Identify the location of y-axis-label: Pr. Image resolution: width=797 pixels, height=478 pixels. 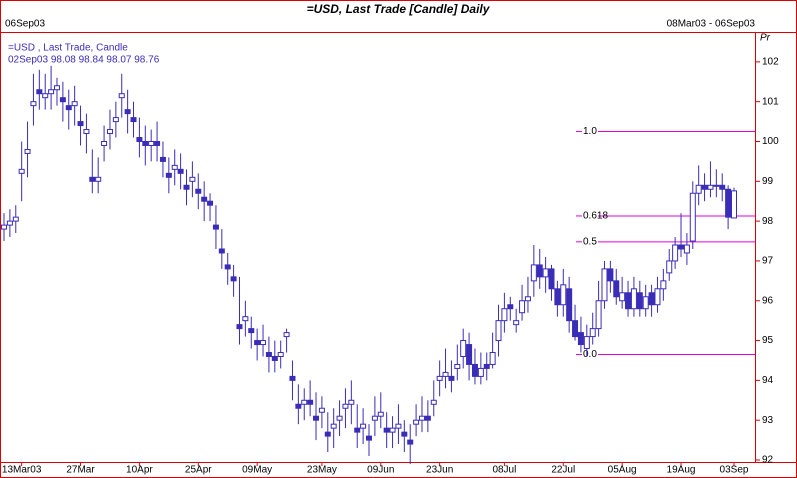
(765, 38).